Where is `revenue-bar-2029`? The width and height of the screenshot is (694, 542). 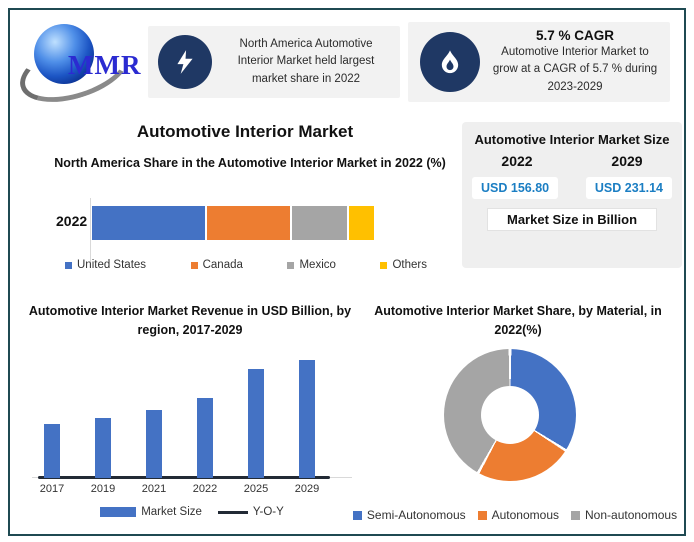 revenue-bar-2029 is located at coordinates (307, 419).